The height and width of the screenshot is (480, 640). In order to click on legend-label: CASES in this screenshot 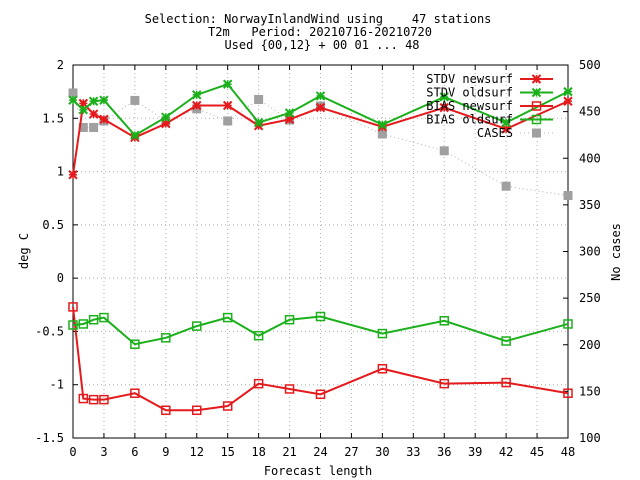, I will do `click(495, 133)`.